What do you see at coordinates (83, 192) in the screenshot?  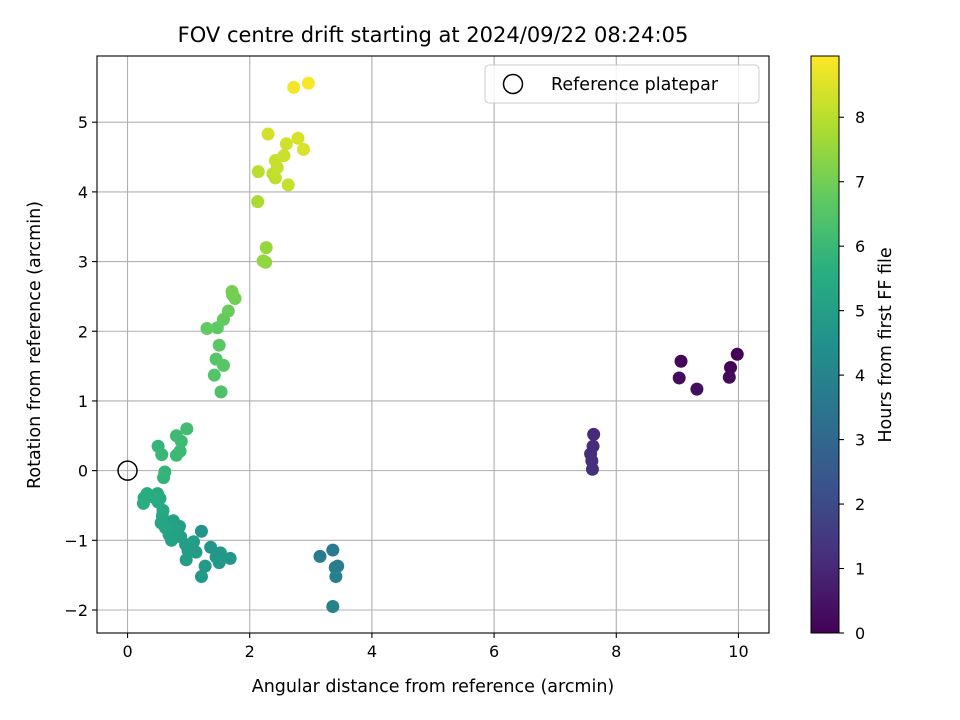 I see `y-tick-label: 4` at bounding box center [83, 192].